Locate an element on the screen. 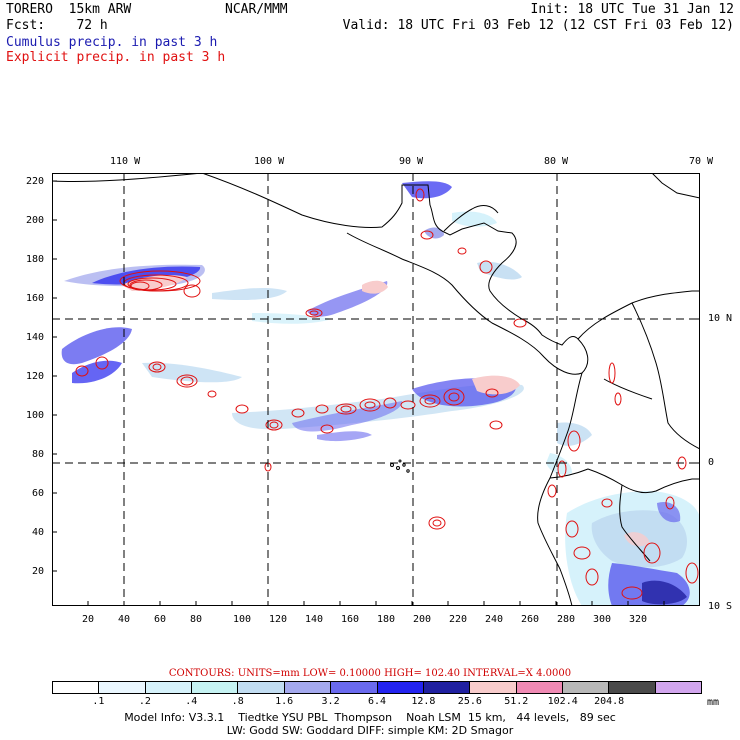 This screenshot has width=740, height=740. colorbar is located at coordinates (377, 687).